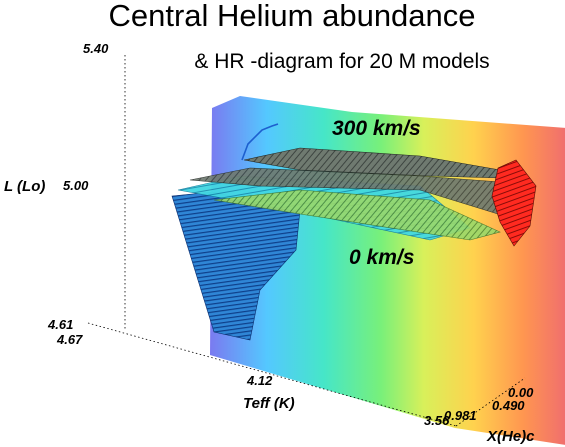 The height and width of the screenshot is (447, 565). I want to click on x-tick-end: 3.56, so click(437, 420).